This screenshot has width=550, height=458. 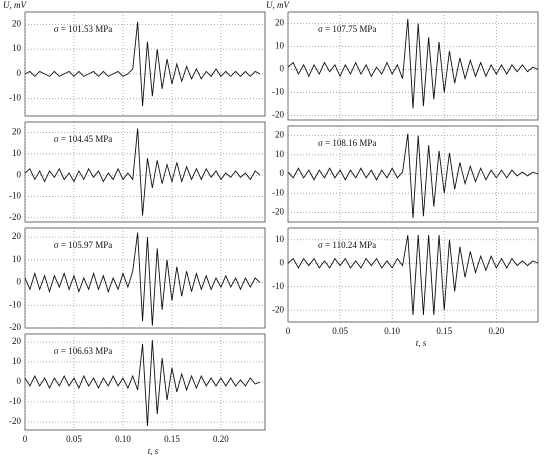 What do you see at coordinates (83, 351) in the screenshot?
I see `annotation: σ = 106.63 MPa` at bounding box center [83, 351].